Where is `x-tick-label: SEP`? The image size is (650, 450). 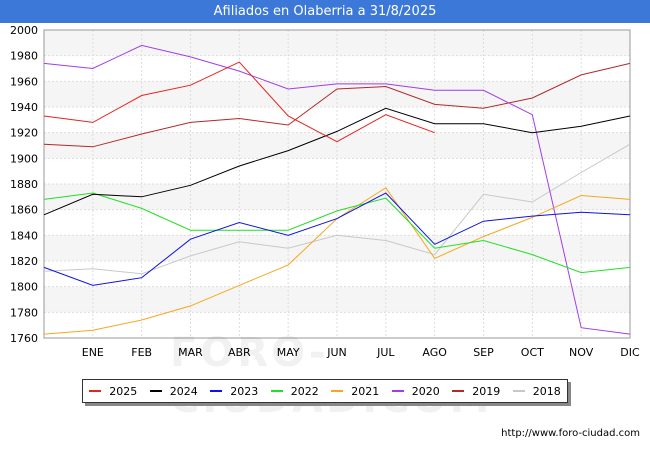 x-tick-label: SEP is located at coordinates (483, 352).